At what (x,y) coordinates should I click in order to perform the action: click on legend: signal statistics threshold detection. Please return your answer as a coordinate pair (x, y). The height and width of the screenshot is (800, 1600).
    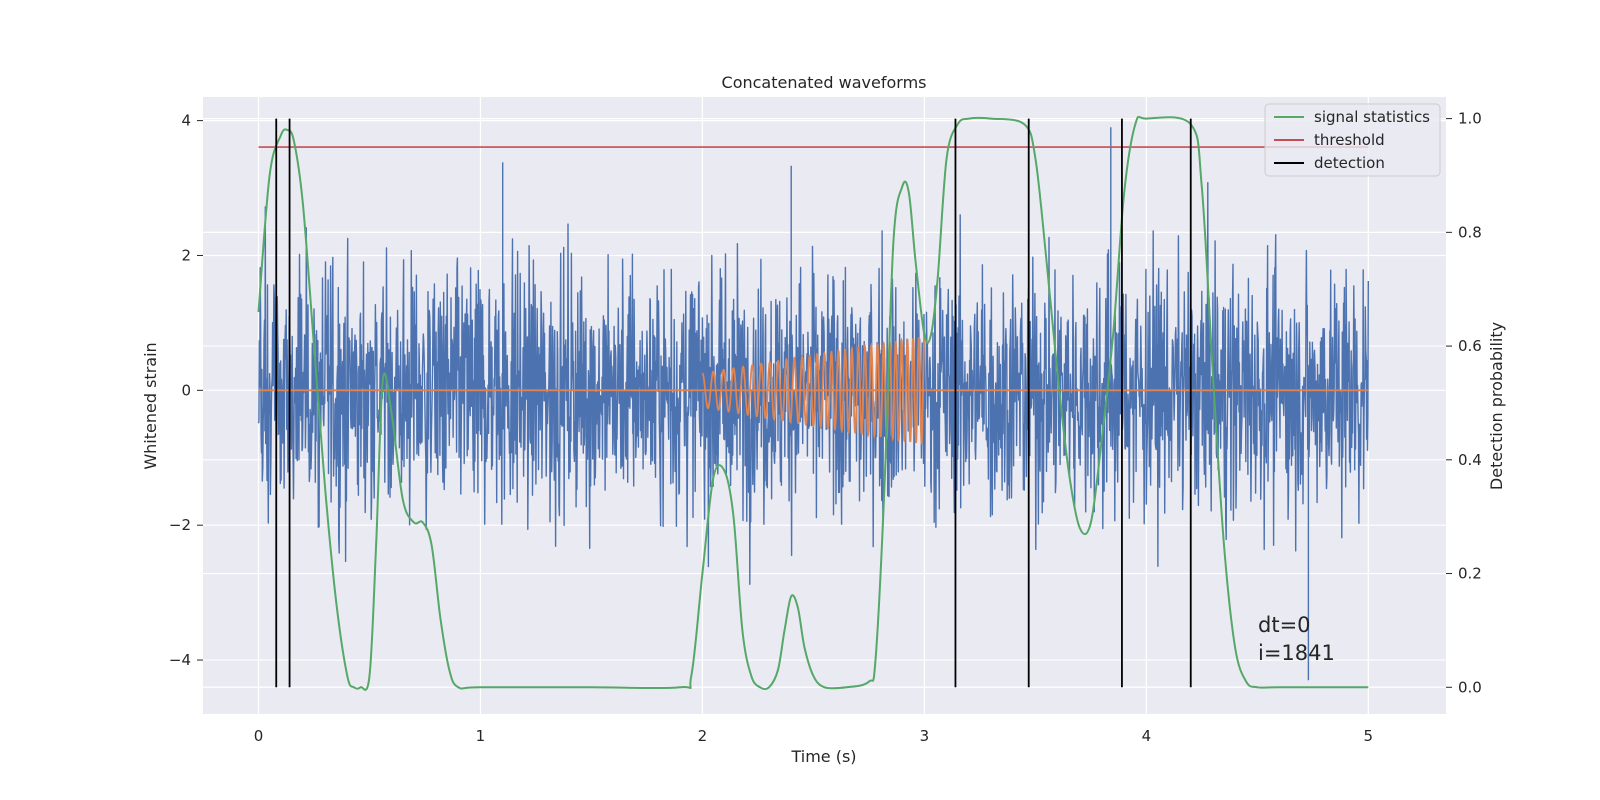
    Looking at the image, I should click on (1352, 140).